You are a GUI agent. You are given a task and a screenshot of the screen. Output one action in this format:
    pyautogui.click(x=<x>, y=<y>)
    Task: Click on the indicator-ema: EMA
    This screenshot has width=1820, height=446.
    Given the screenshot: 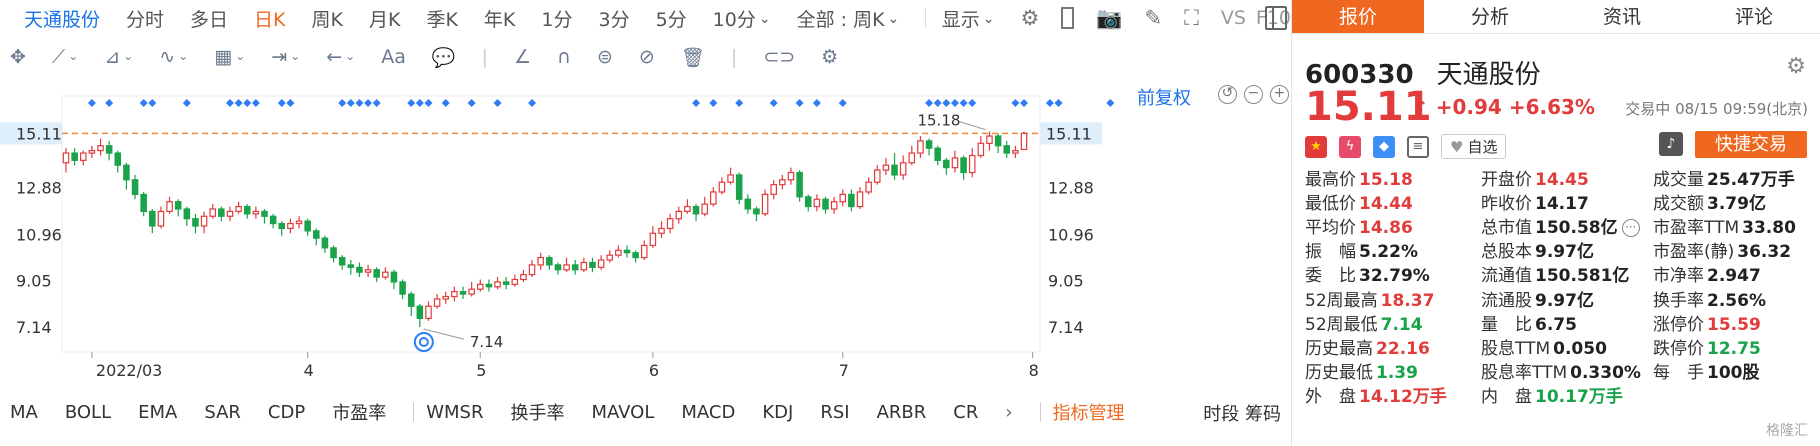 What is the action you would take?
    pyautogui.click(x=158, y=412)
    